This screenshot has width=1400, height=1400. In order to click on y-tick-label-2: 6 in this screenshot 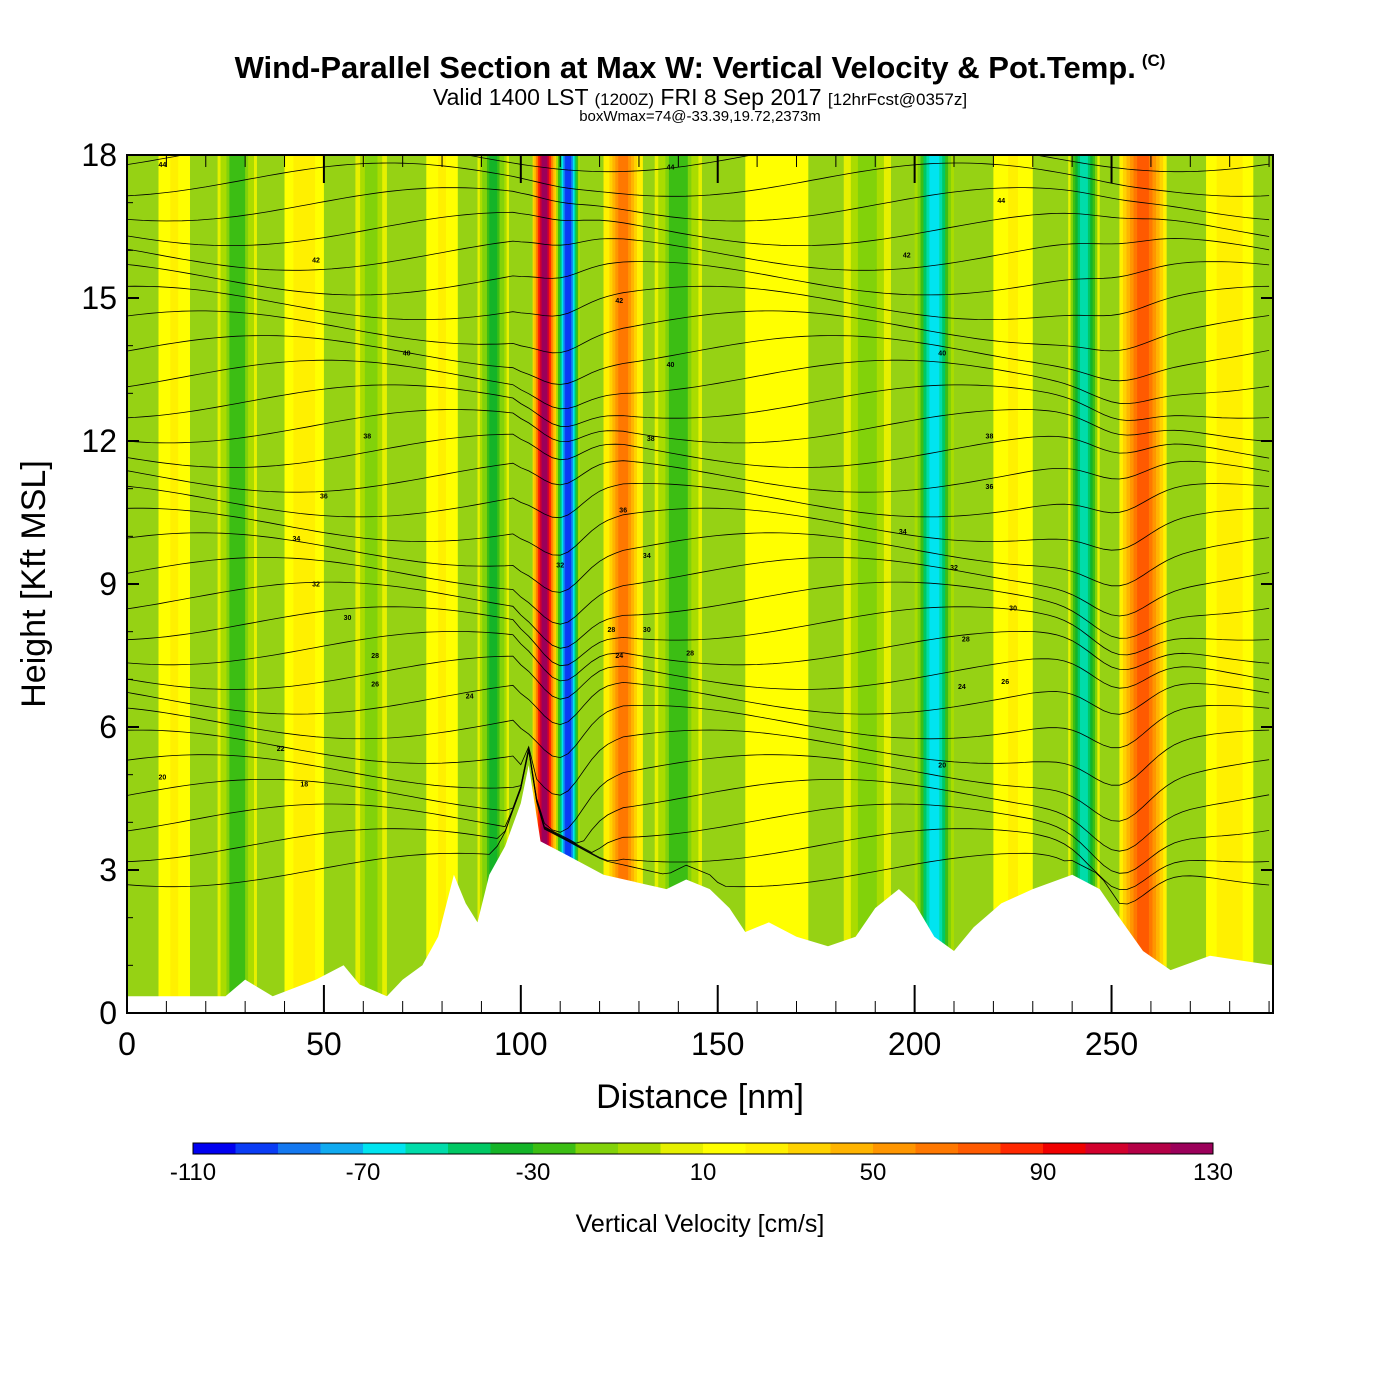, I will do `click(108, 727)`.